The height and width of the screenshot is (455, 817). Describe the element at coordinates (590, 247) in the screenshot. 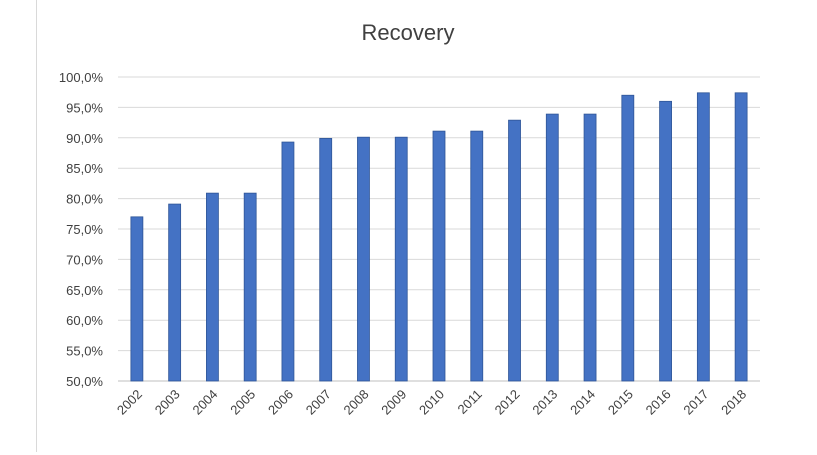

I see `bar-2014` at that location.